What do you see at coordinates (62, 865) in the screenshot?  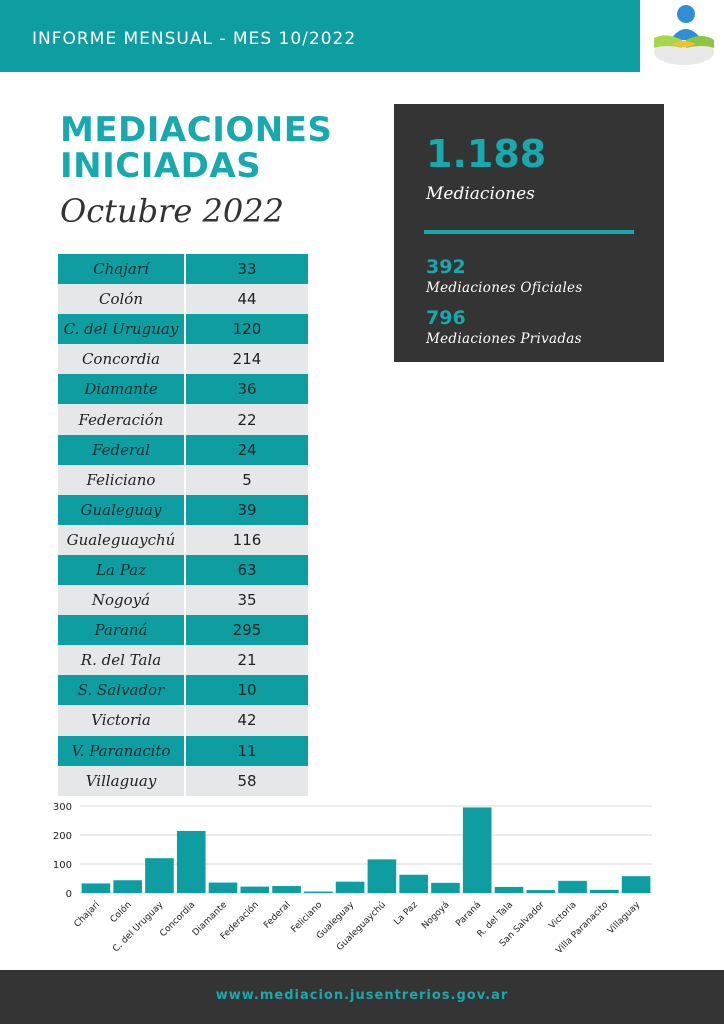 I see `y-tick-label: 100` at bounding box center [62, 865].